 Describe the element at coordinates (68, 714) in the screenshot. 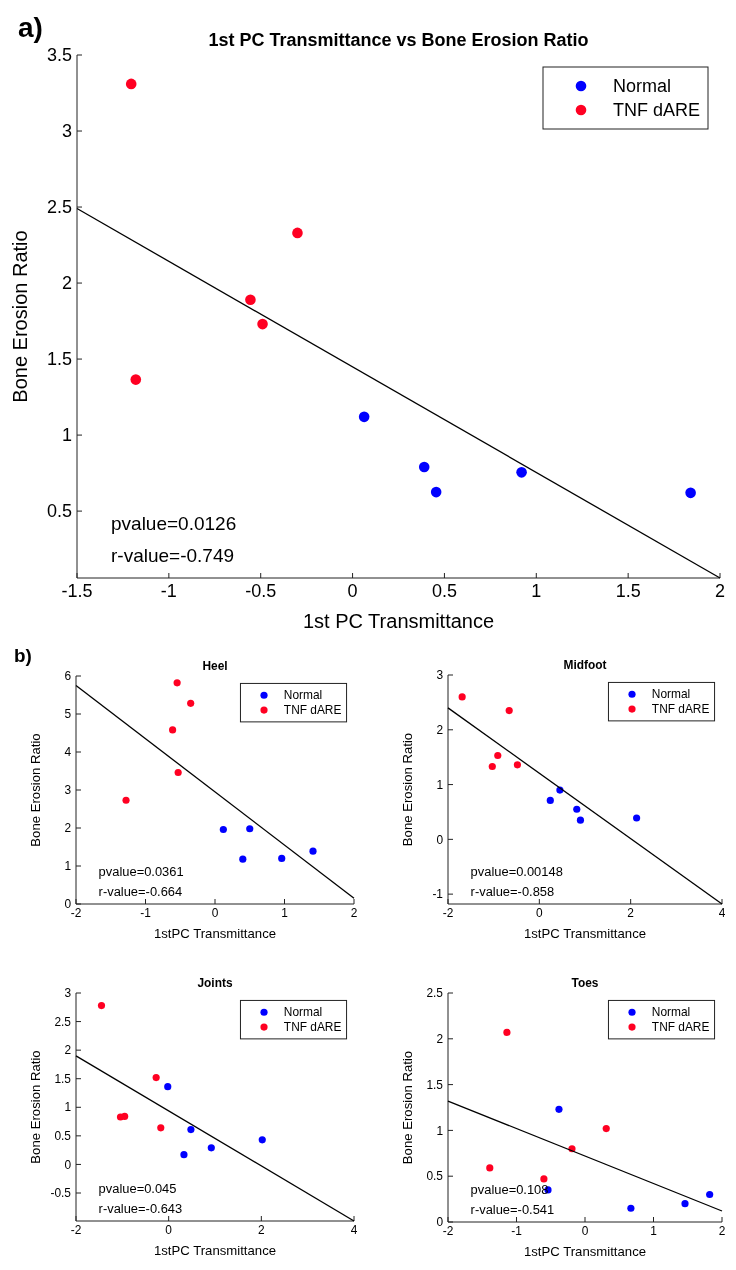

I see `y-tick-label: 5` at that location.